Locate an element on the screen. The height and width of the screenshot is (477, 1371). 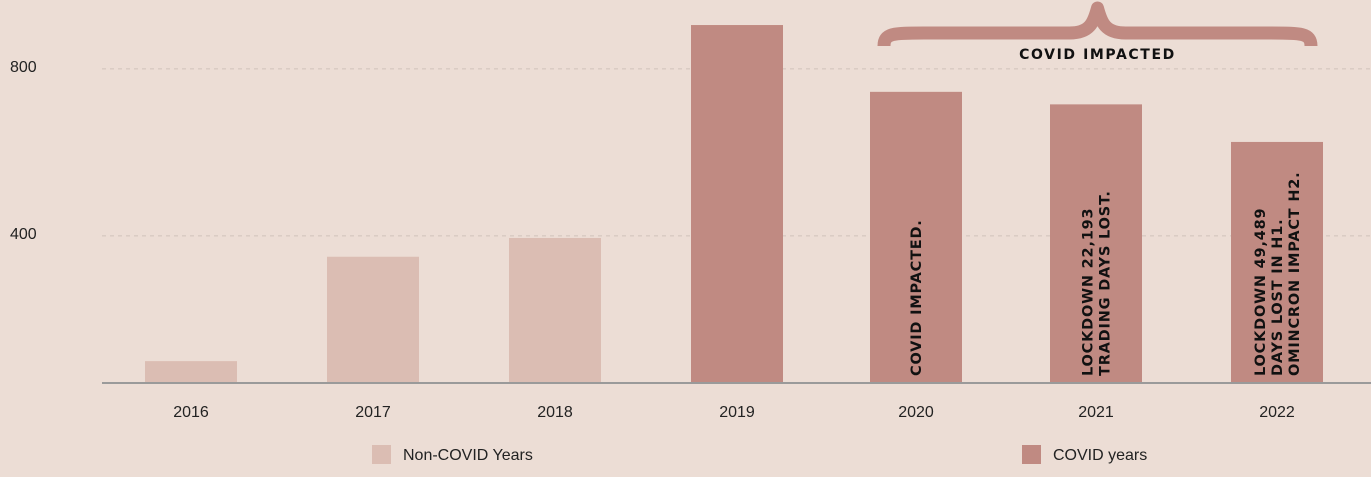
covid-brace: COVID IMPACTED is located at coordinates (1097, 32).